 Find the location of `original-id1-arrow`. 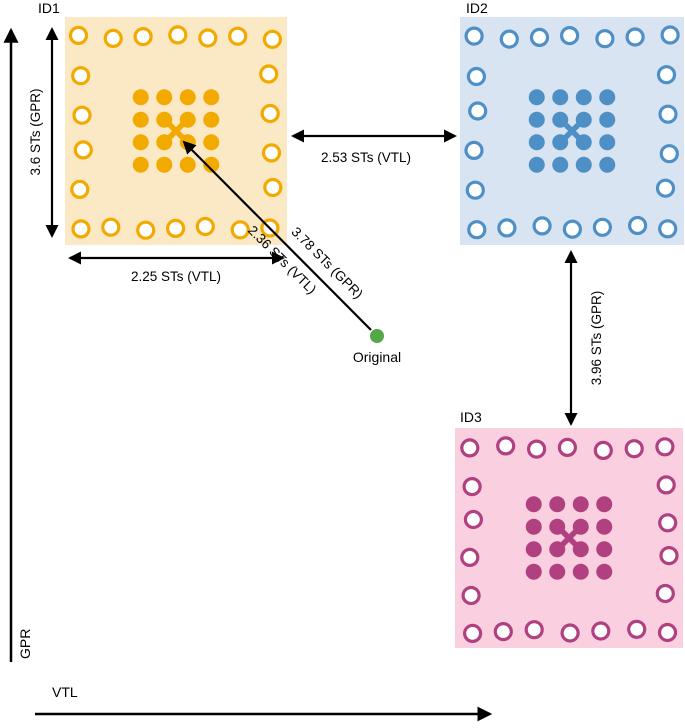

original-id1-arrow is located at coordinates (277, 235).